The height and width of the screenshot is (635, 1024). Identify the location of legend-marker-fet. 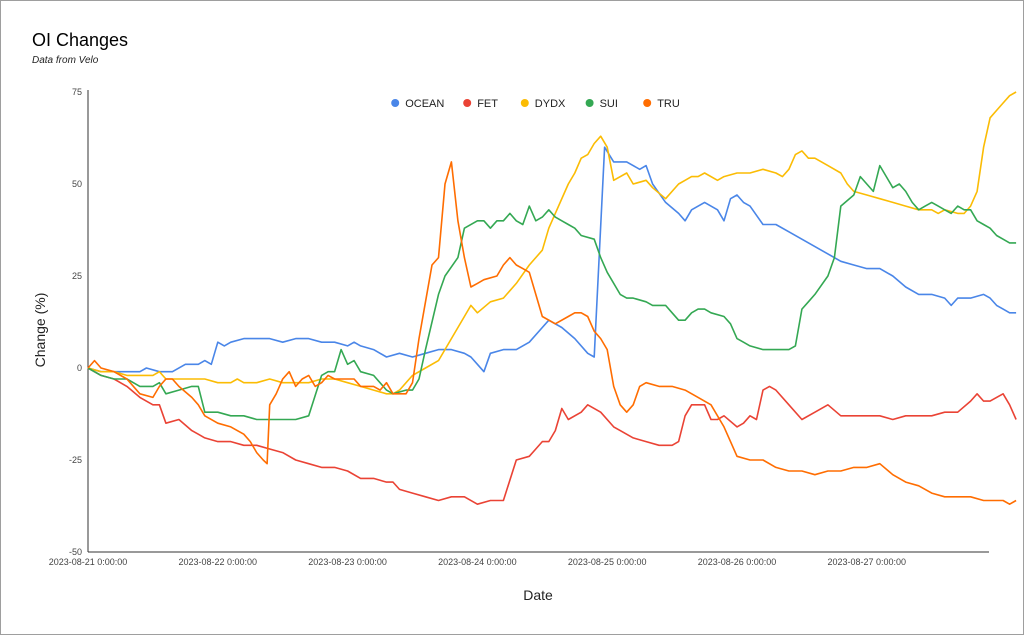
(467, 103).